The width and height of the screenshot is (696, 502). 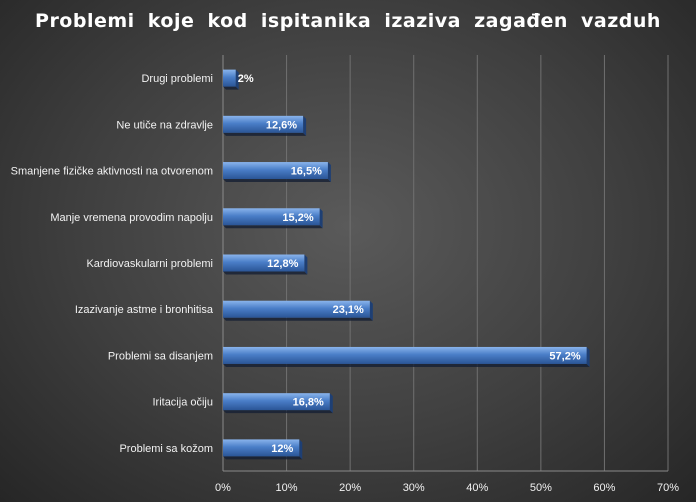 I want to click on category-label: Kardiovaskularni problemi, so click(x=149, y=264).